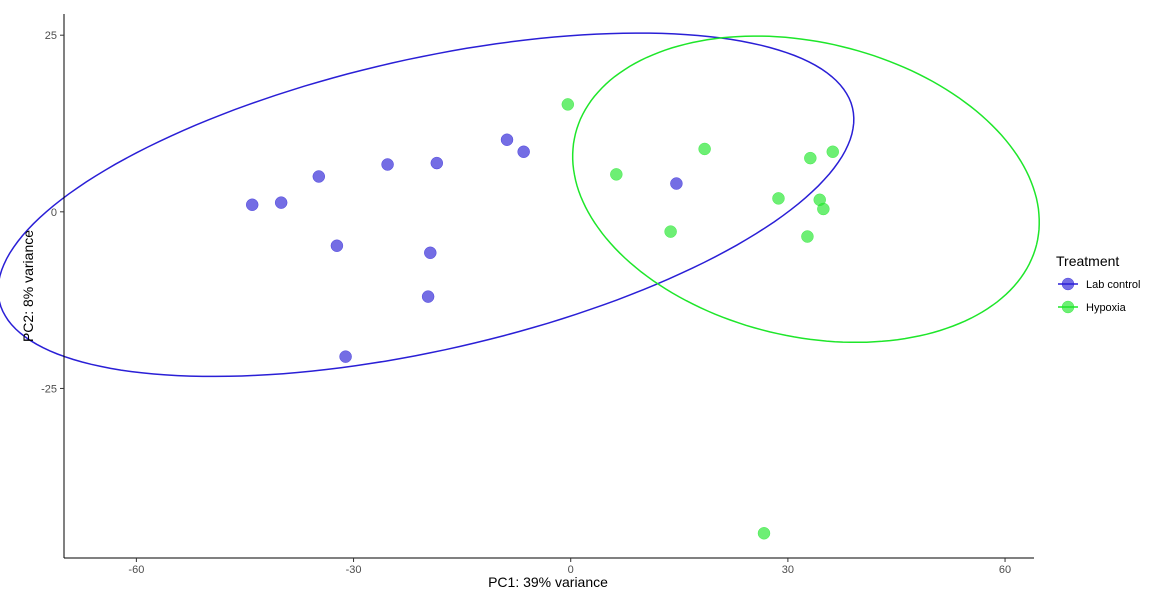 The height and width of the screenshot is (602, 1168). I want to click on legend-item-lab-control: Lab control, so click(1099, 284).